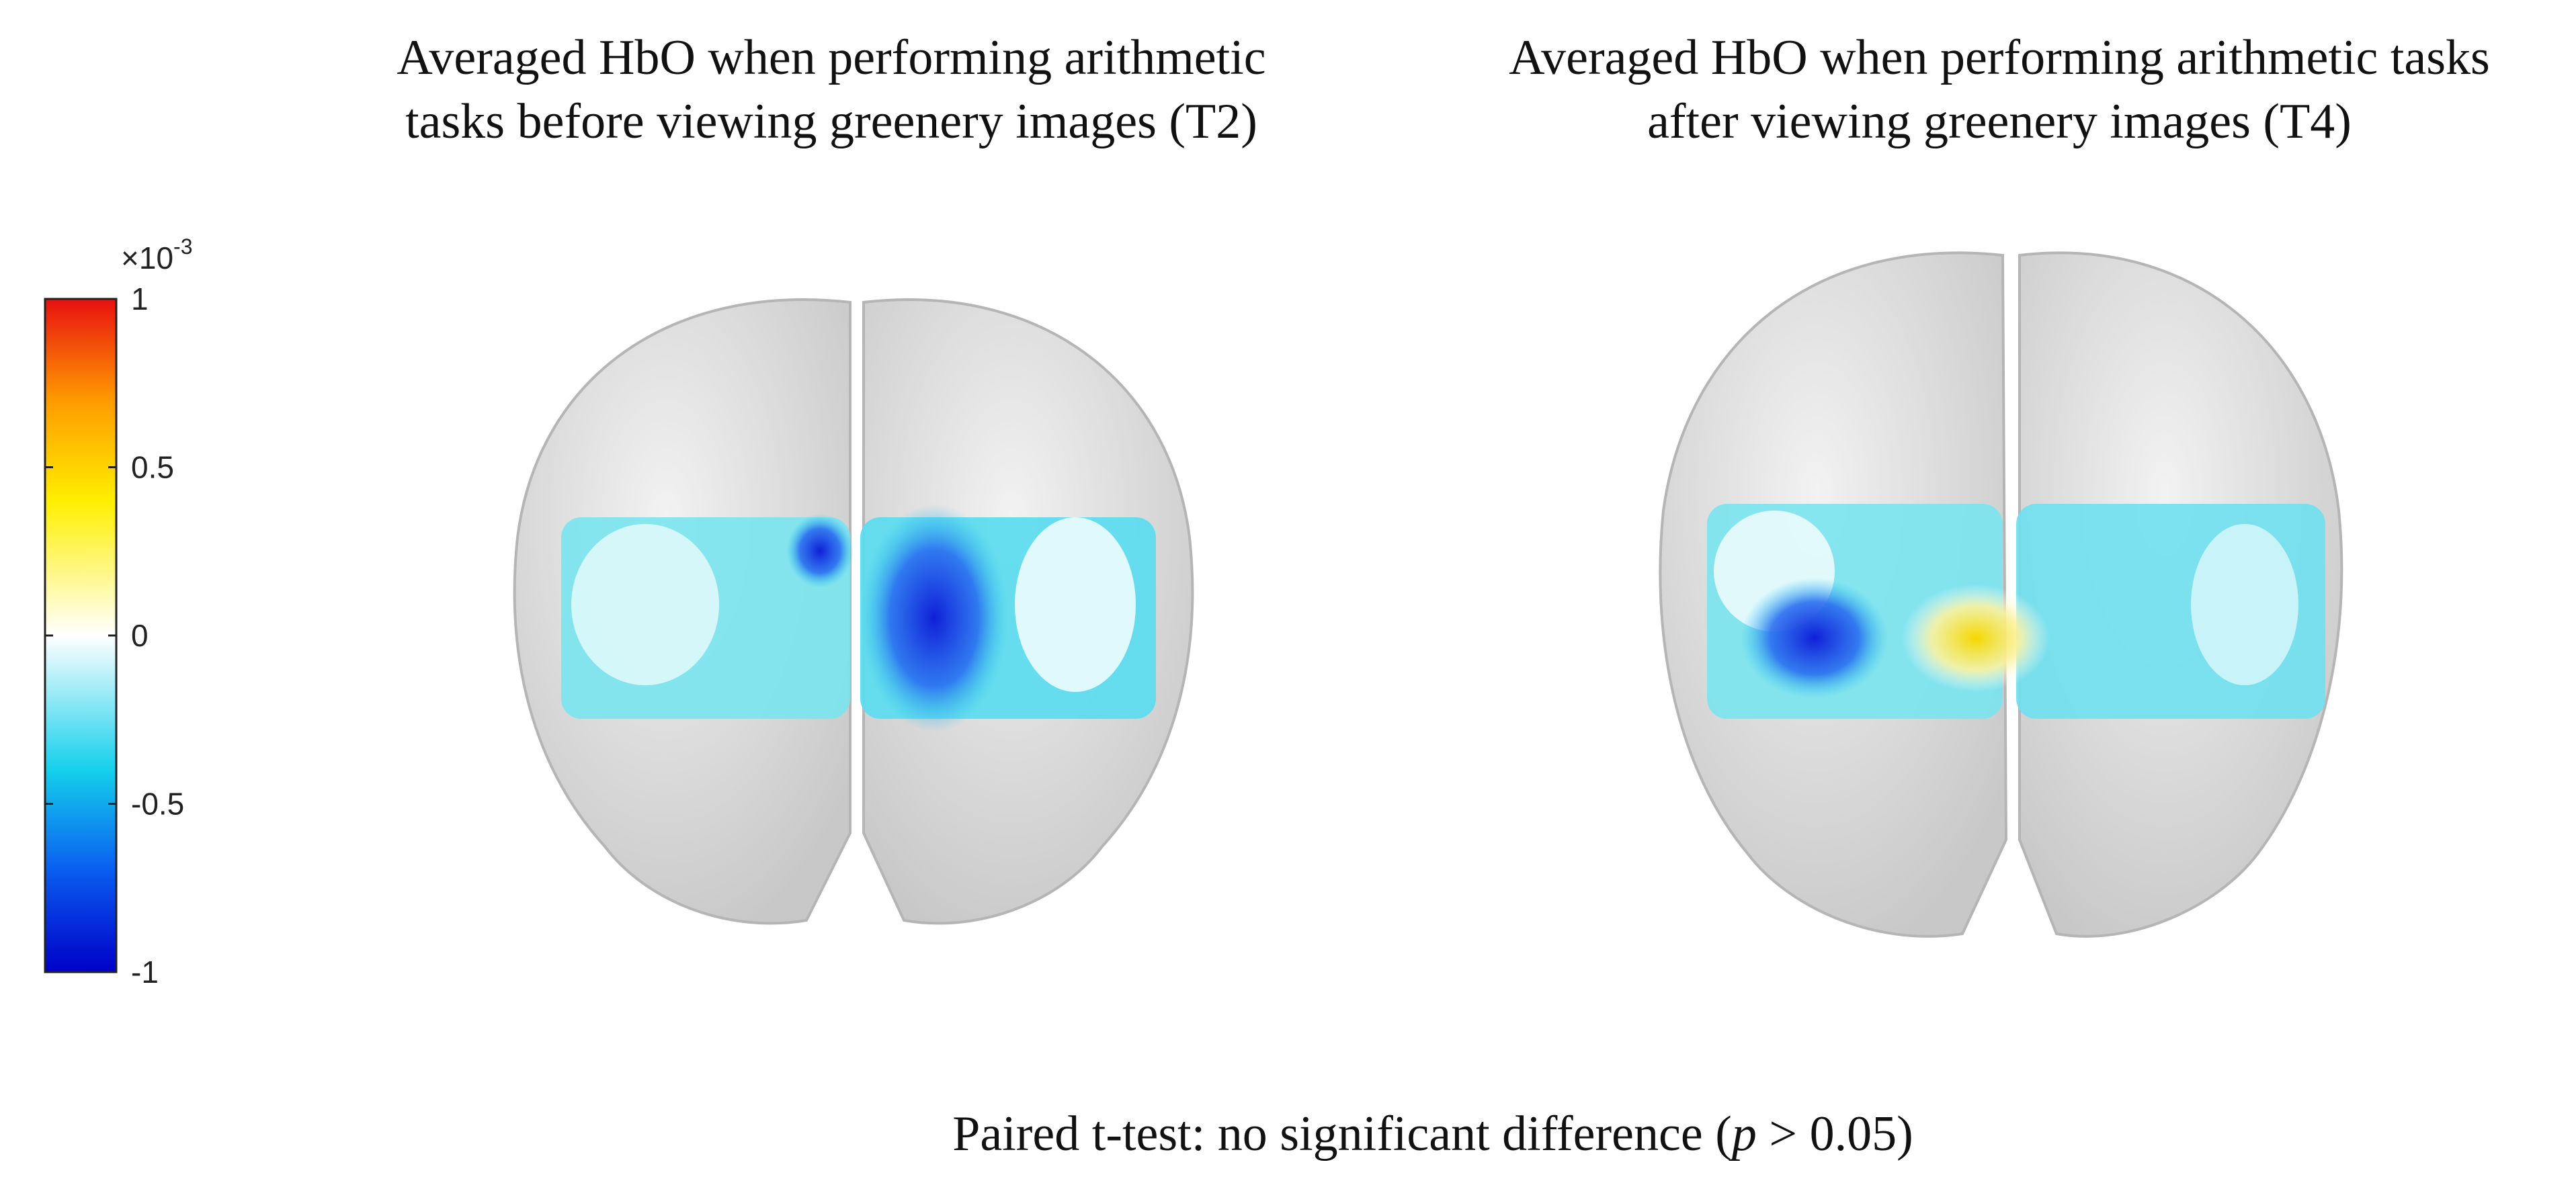 The image size is (2576, 1183). Describe the element at coordinates (147, 257) in the screenshot. I see `multiplier: ×10` at that location.